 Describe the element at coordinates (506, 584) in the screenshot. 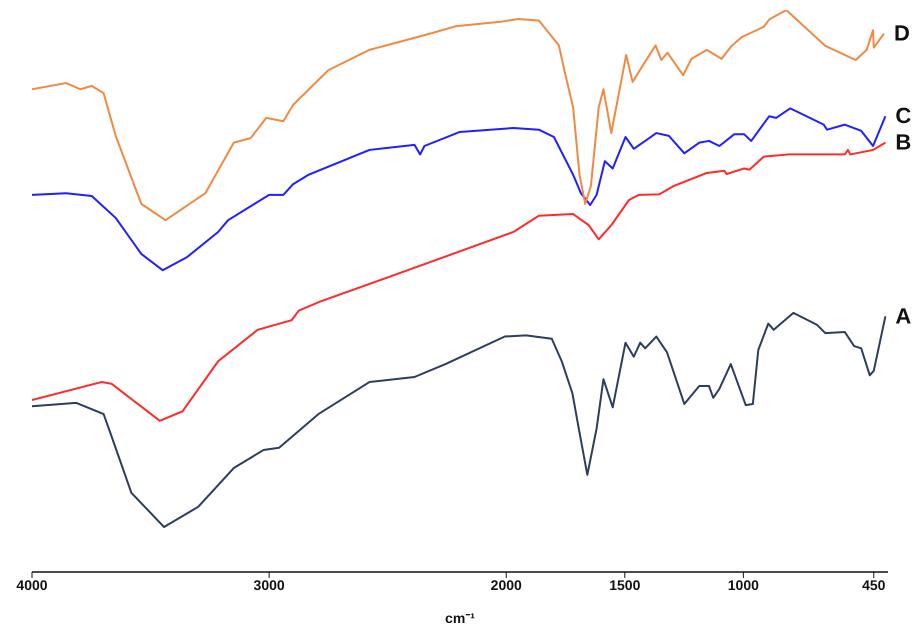

I see `x-tick-label: 2000` at that location.